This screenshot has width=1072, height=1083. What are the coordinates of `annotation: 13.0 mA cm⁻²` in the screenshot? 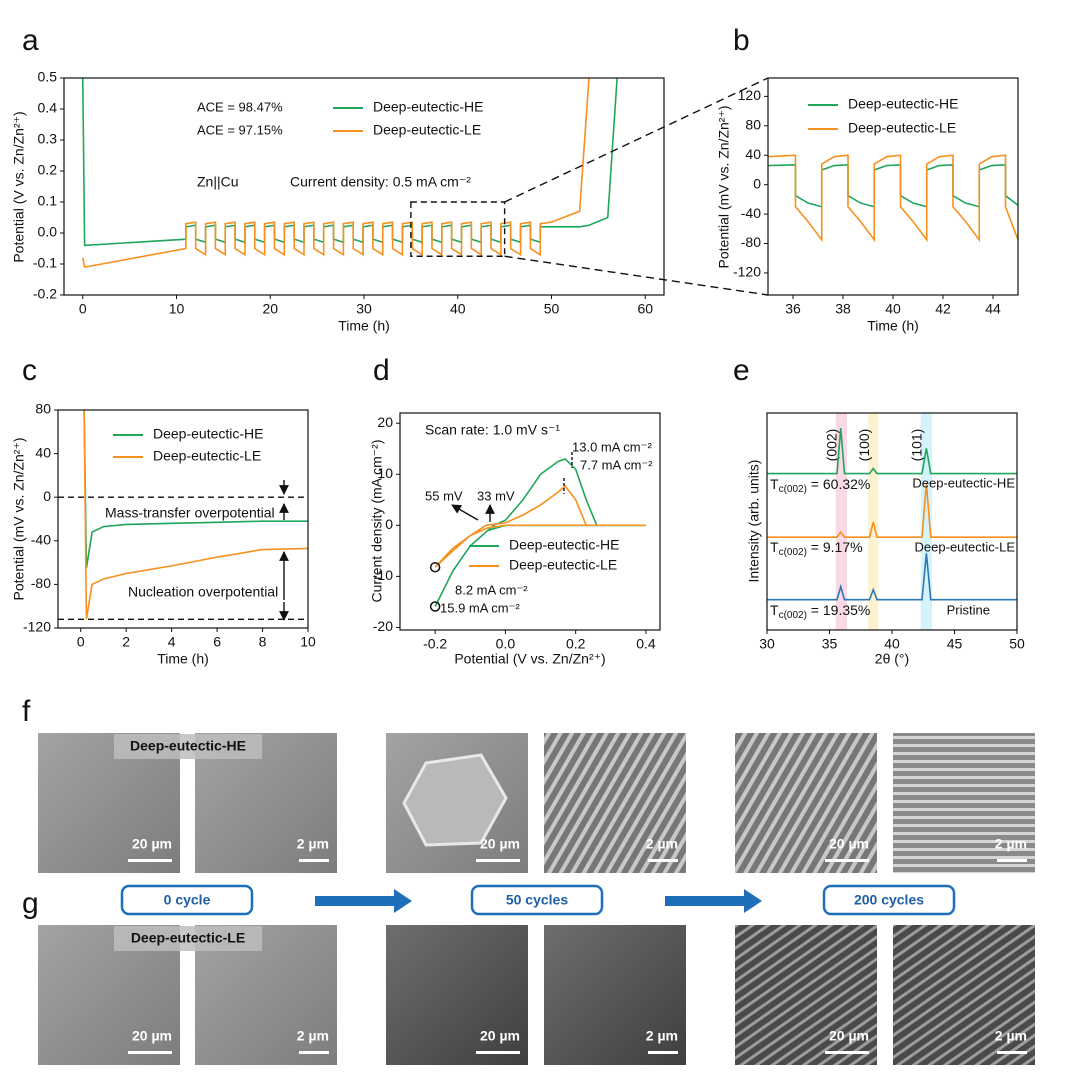 It's located at (612, 446).